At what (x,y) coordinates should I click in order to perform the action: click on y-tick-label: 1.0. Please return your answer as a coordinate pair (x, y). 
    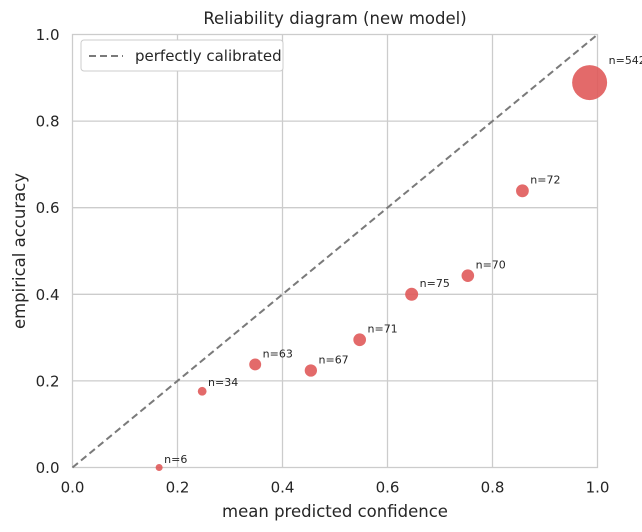
    Looking at the image, I should click on (48, 35).